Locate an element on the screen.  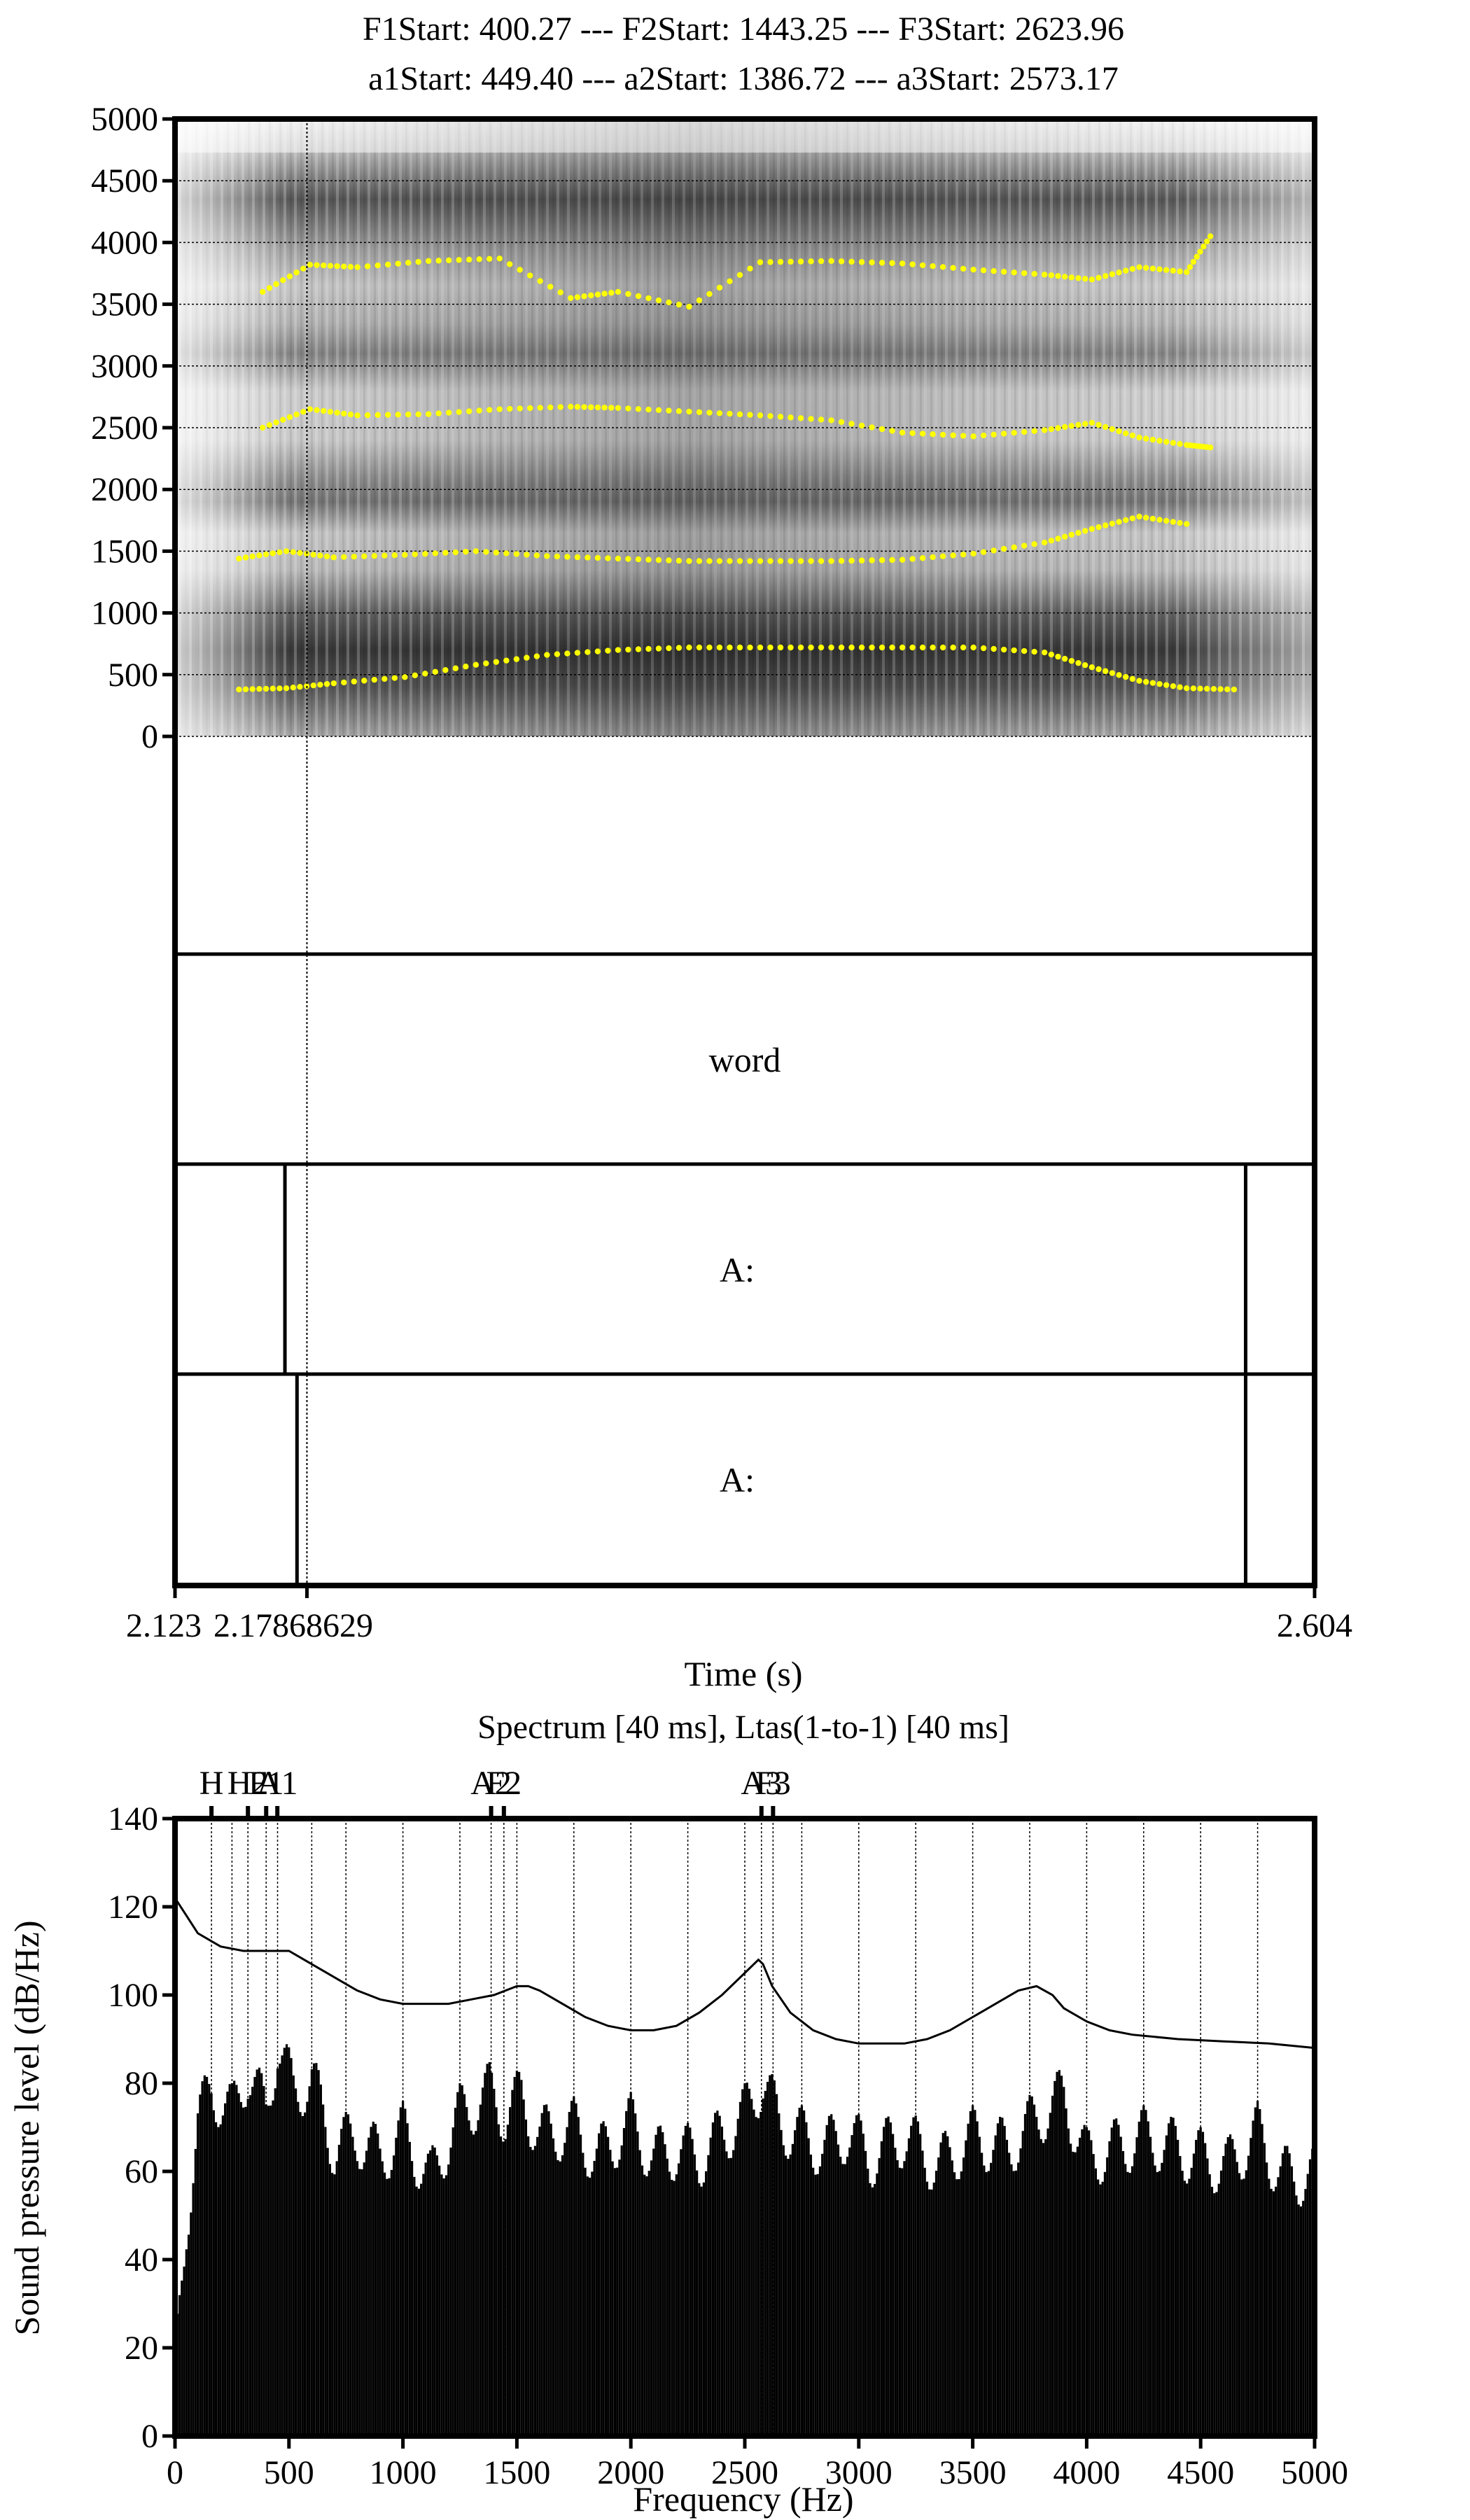
spectrum-y-tick-label: 140 is located at coordinates (133, 1818).